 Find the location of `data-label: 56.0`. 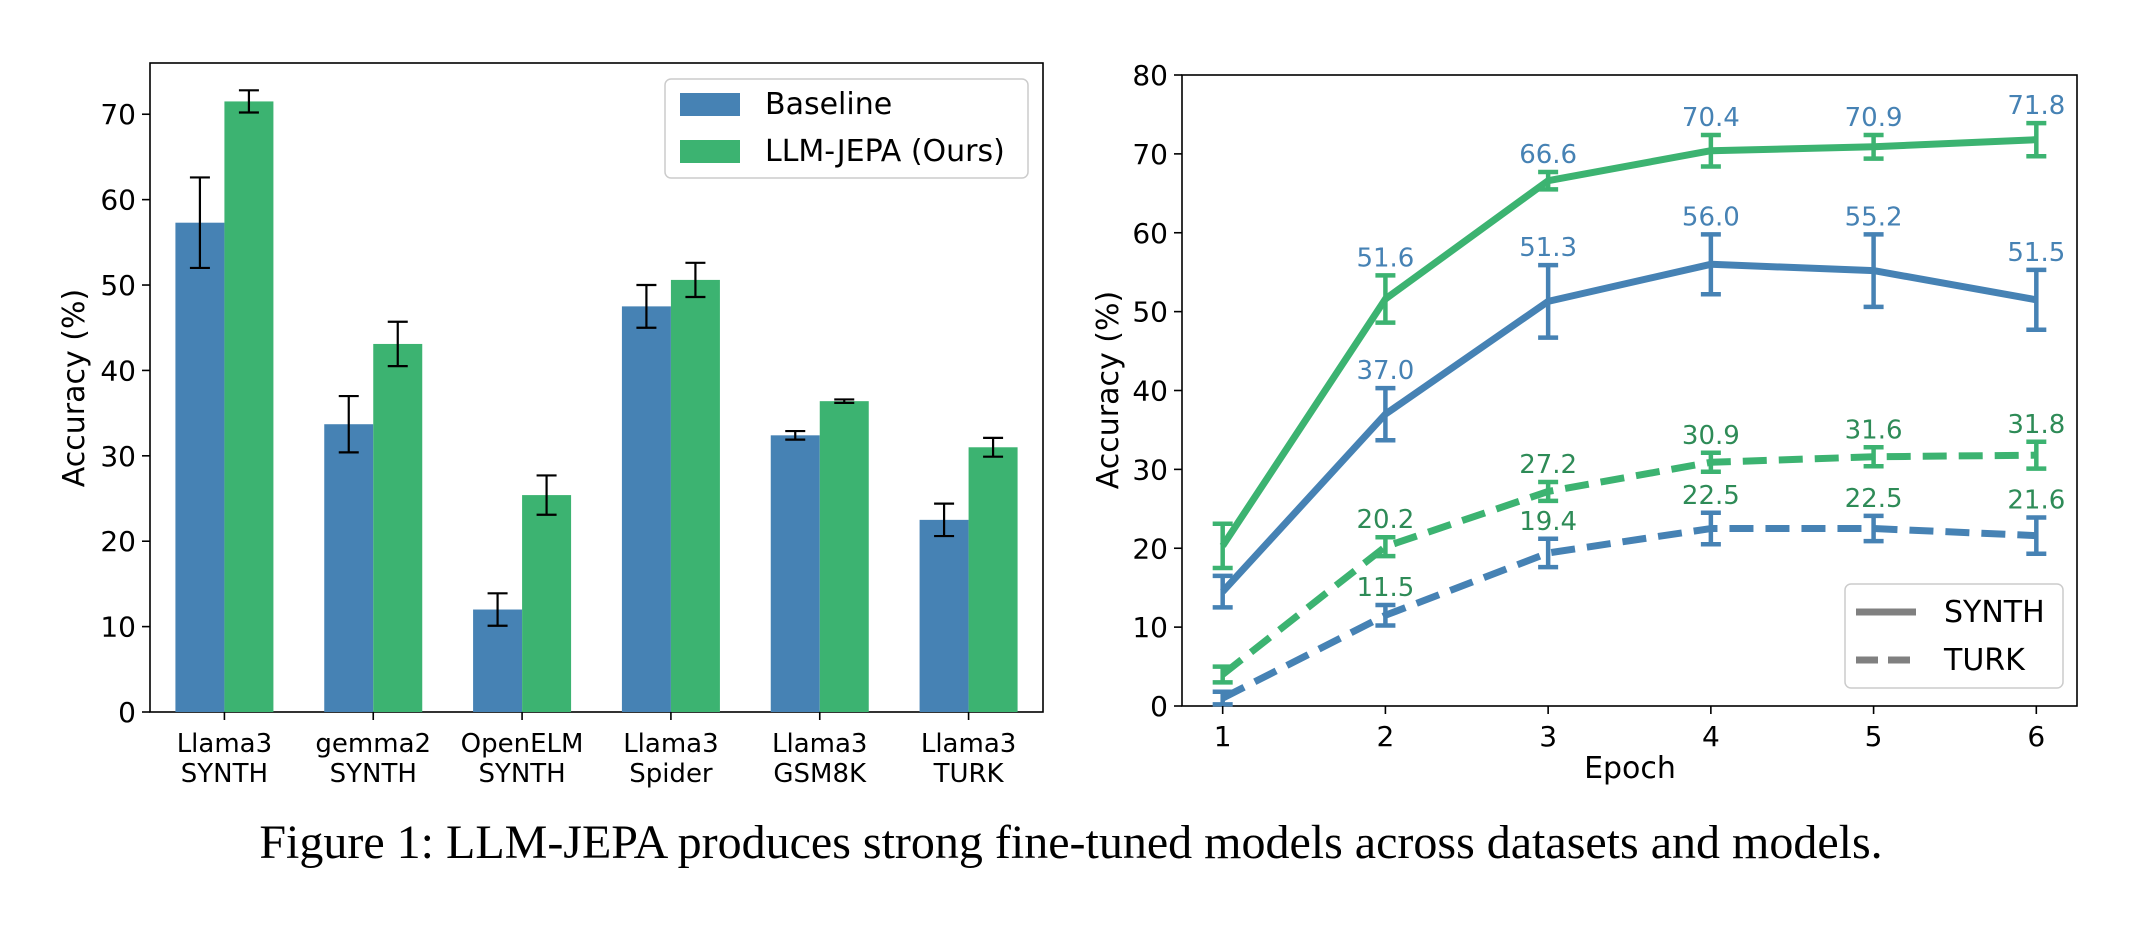

data-label: 56.0 is located at coordinates (1711, 217).